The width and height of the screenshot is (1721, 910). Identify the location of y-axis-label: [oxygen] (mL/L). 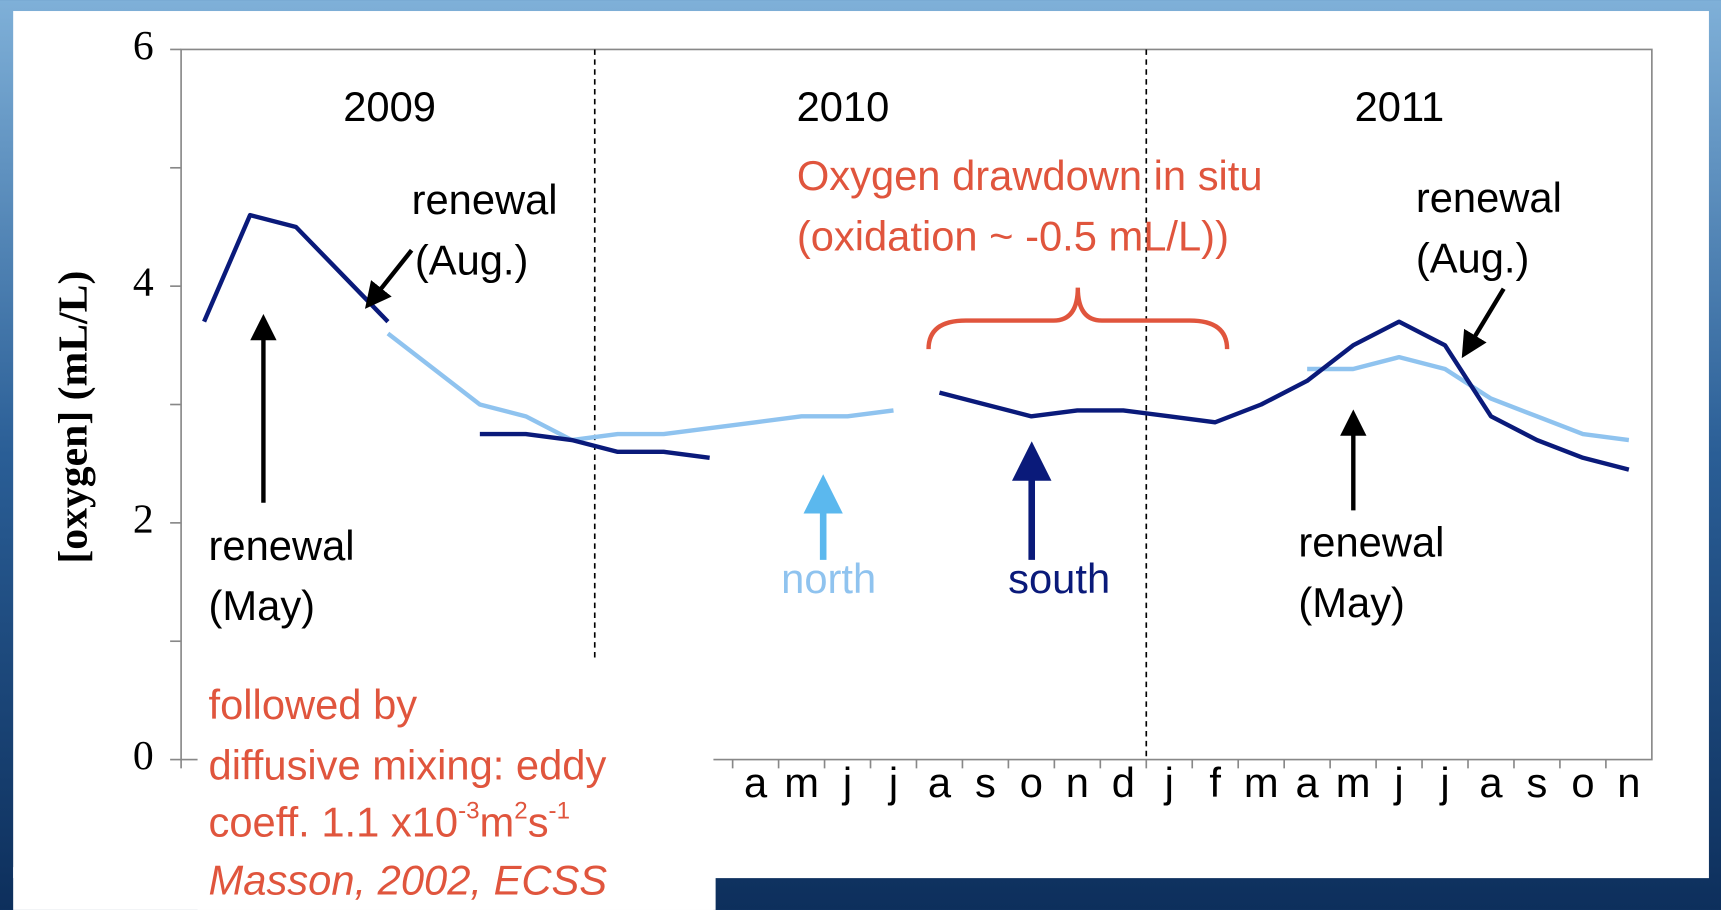
(73, 417).